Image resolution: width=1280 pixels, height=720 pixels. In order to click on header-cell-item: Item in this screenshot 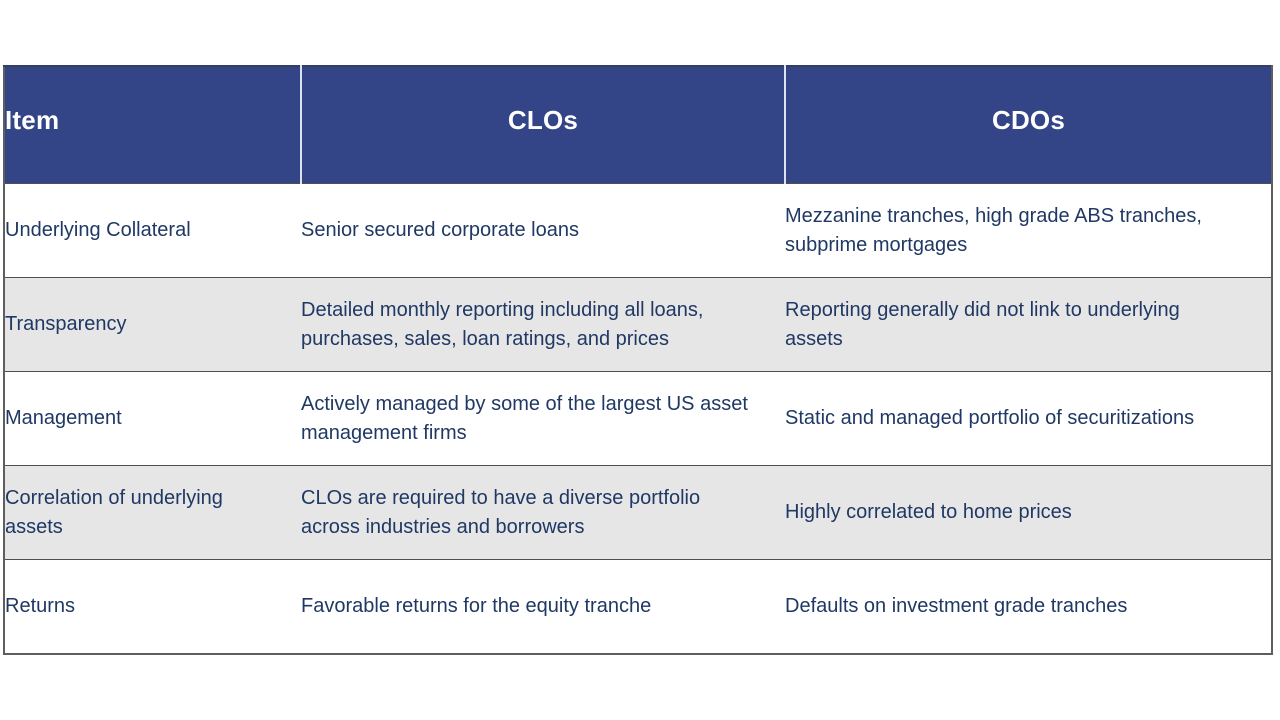, I will do `click(152, 125)`.